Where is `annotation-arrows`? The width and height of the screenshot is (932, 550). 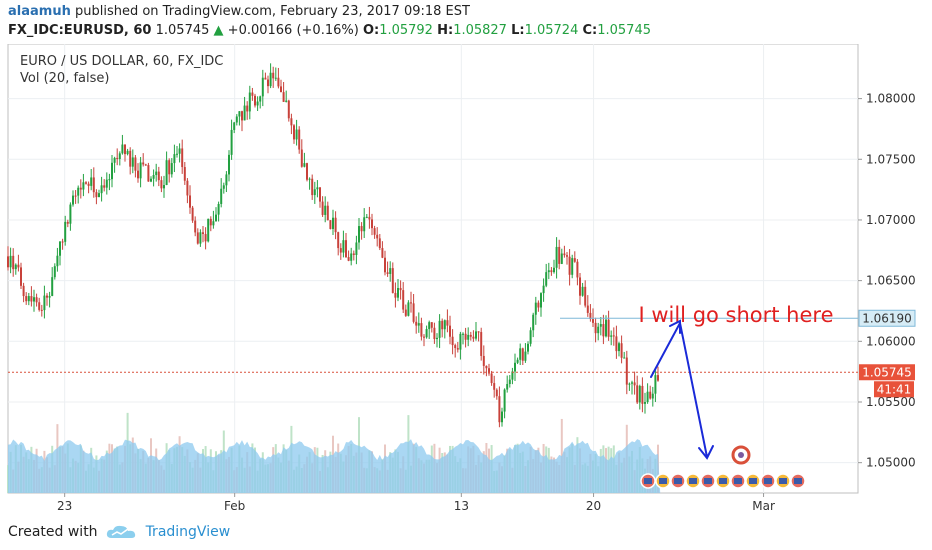
annotation-arrows is located at coordinates (682, 389).